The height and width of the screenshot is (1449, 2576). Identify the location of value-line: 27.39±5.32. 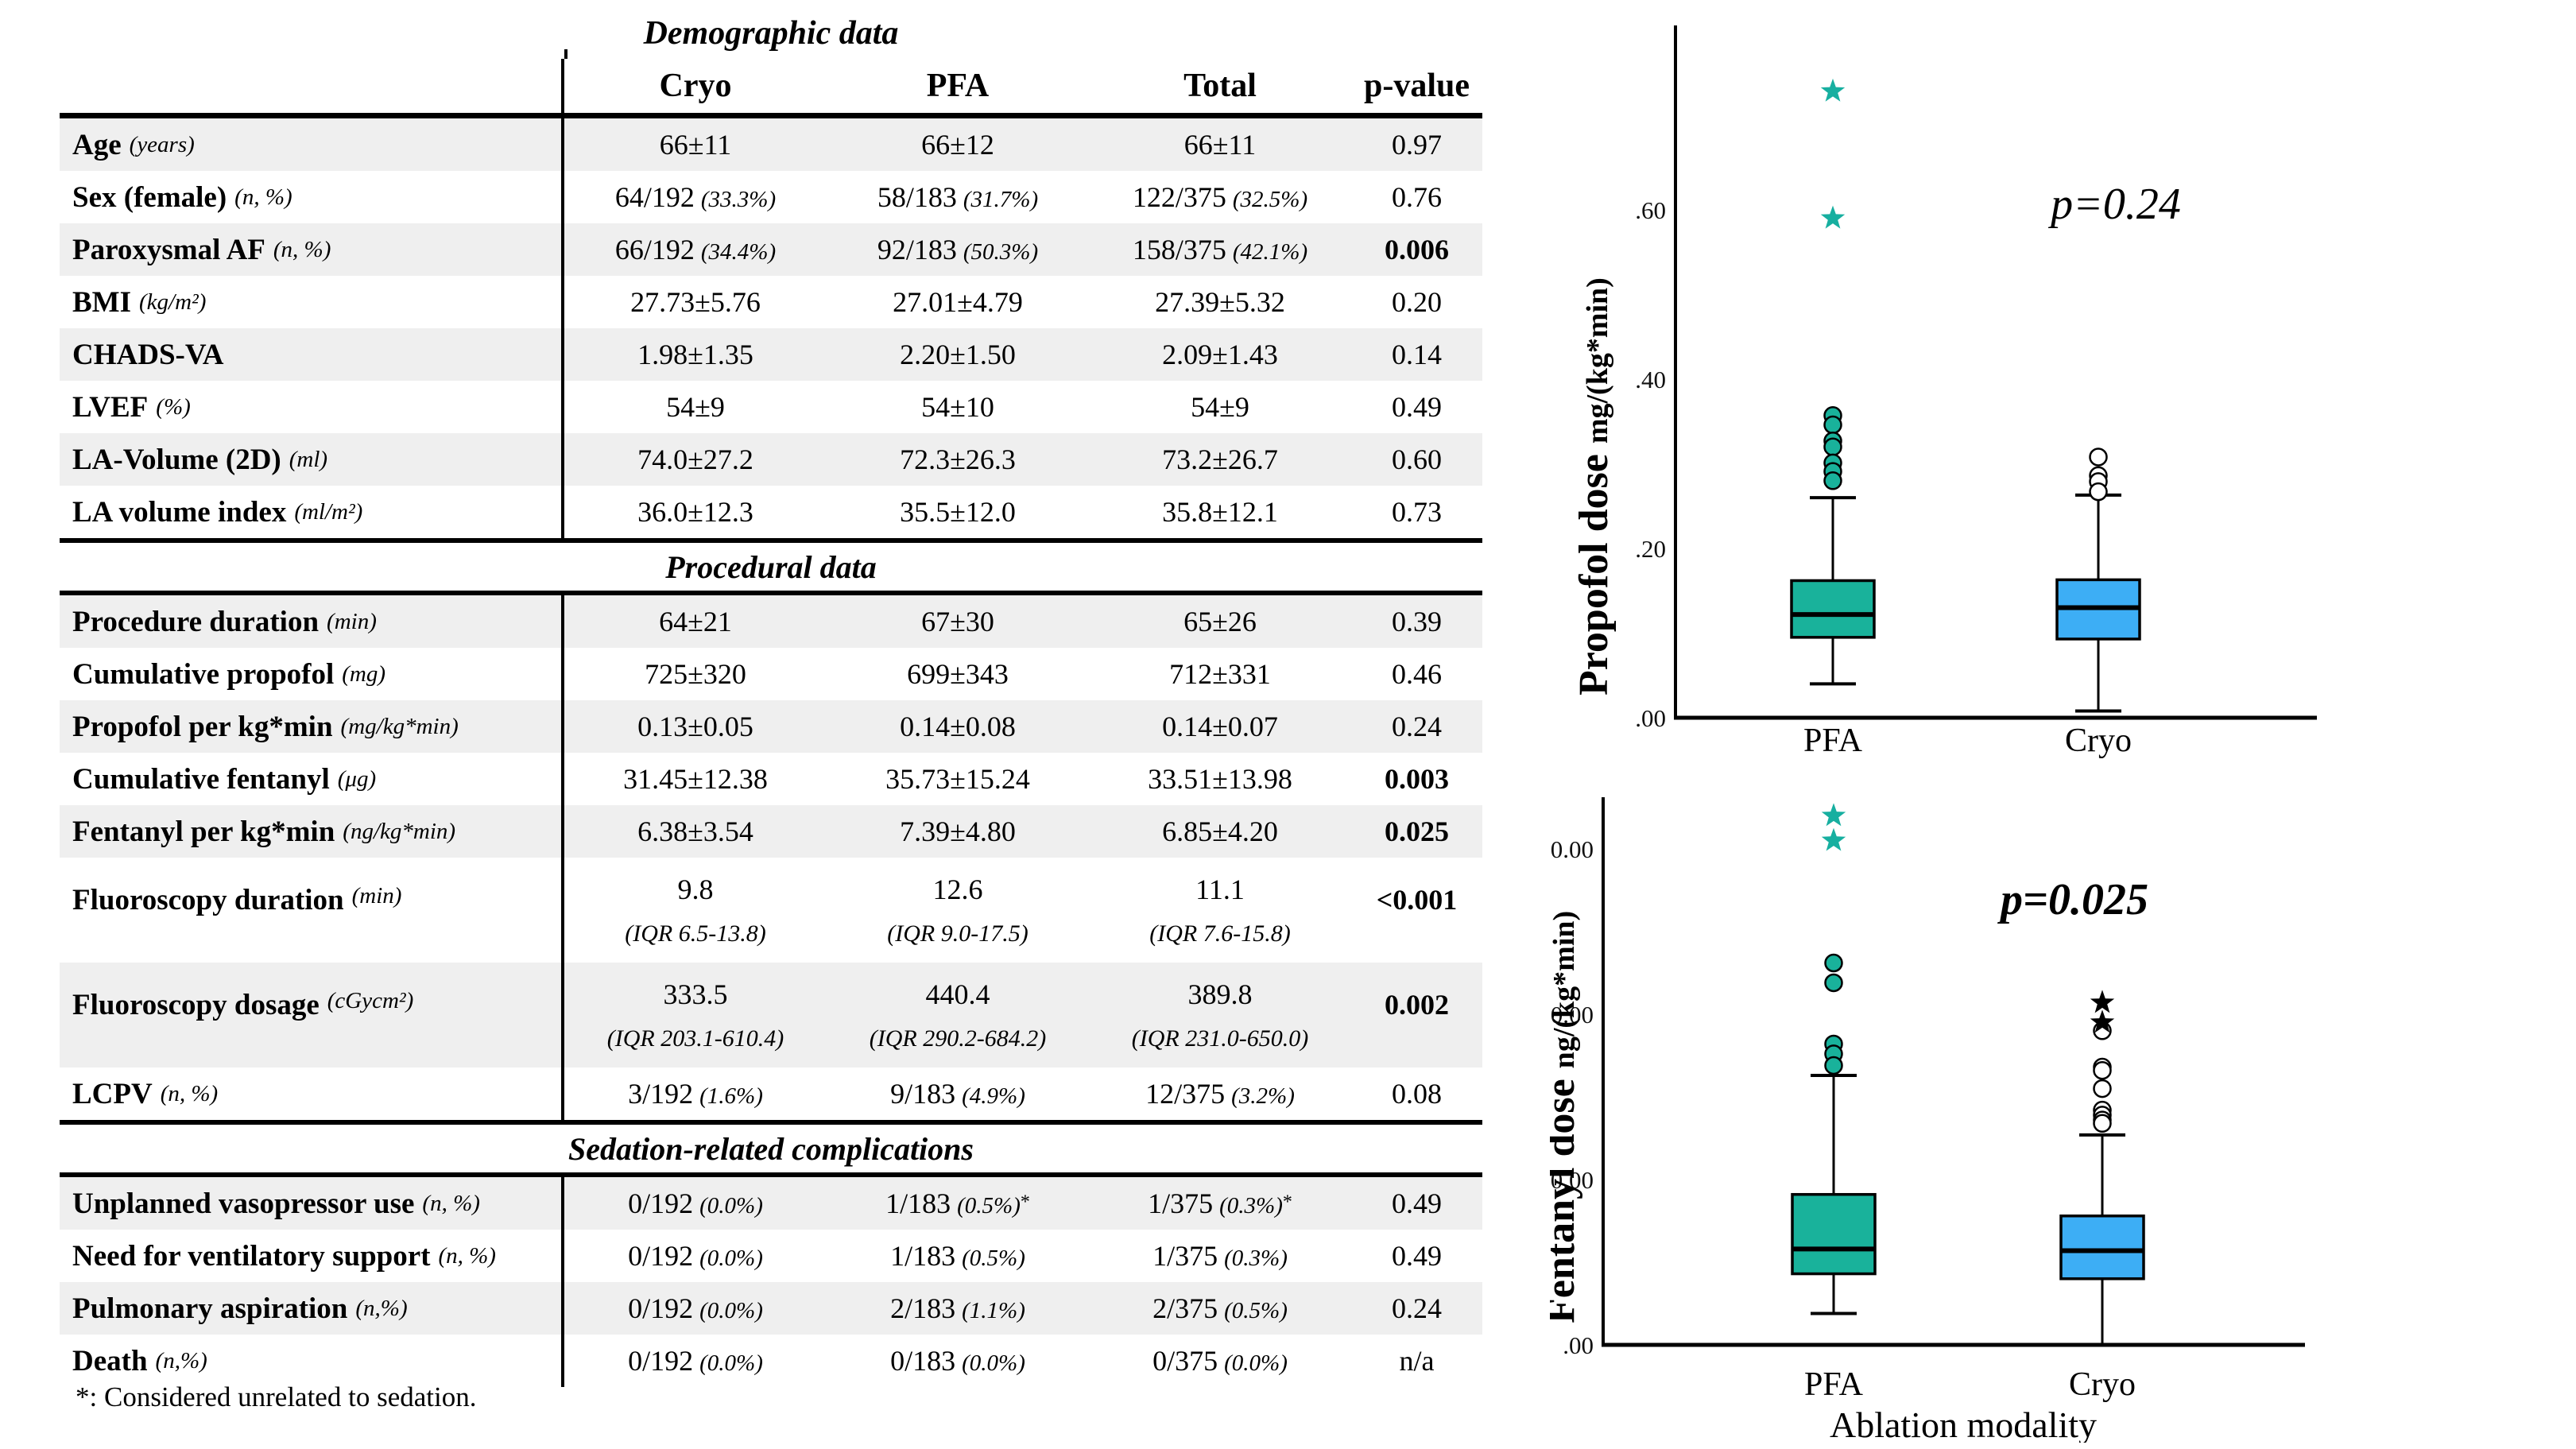
(1220, 302).